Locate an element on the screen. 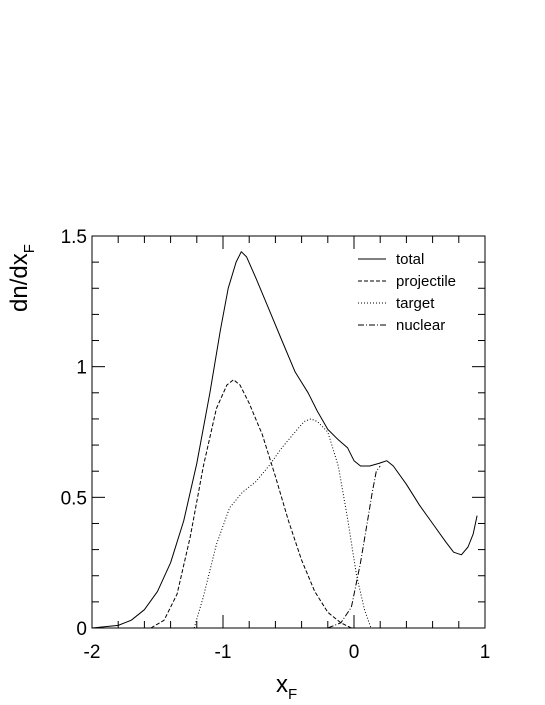  legend: total projectile target nuclear is located at coordinates (407, 292).